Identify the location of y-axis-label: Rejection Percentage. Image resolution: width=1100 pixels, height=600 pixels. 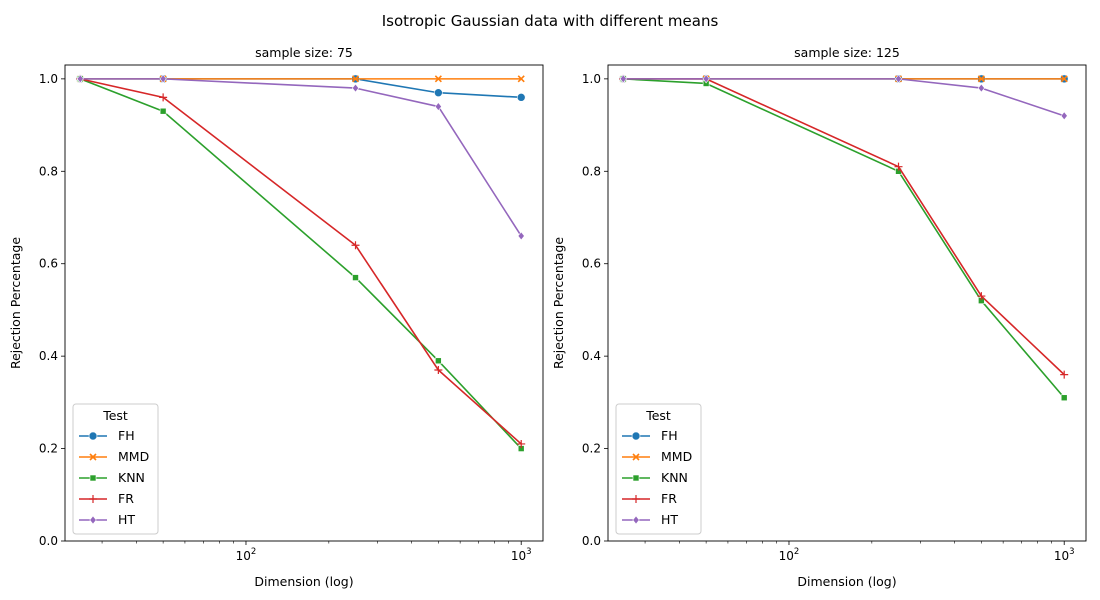
(558, 303).